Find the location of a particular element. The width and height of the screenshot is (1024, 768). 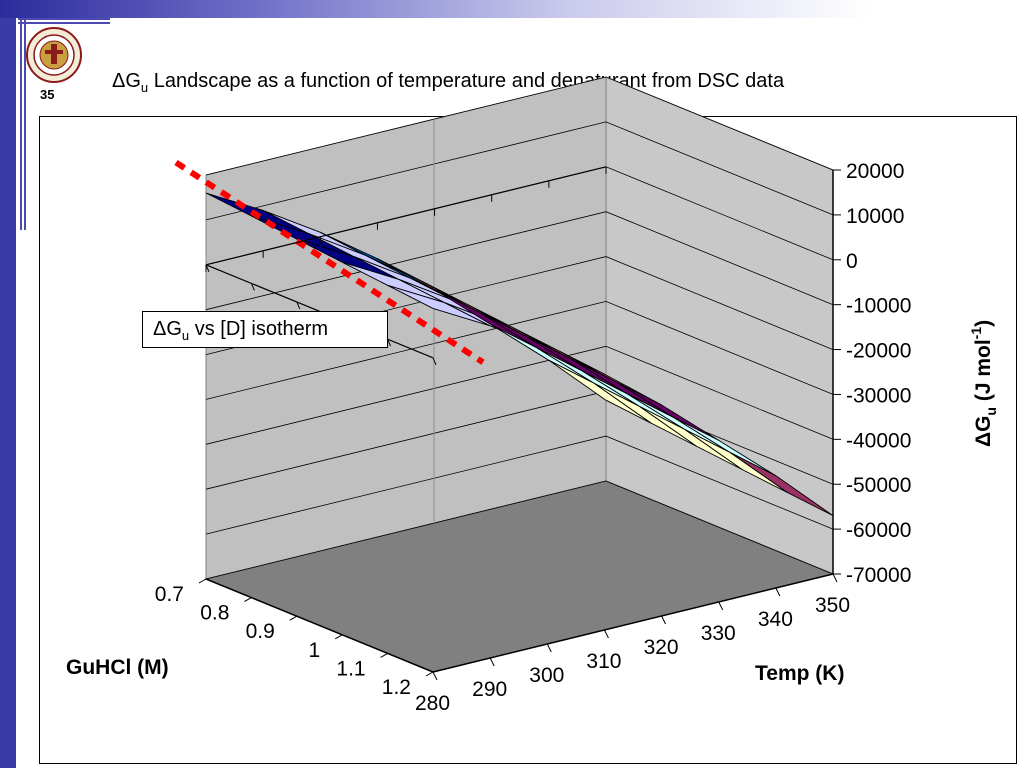

guhcl-tick-label: 0.9 is located at coordinates (260, 631).